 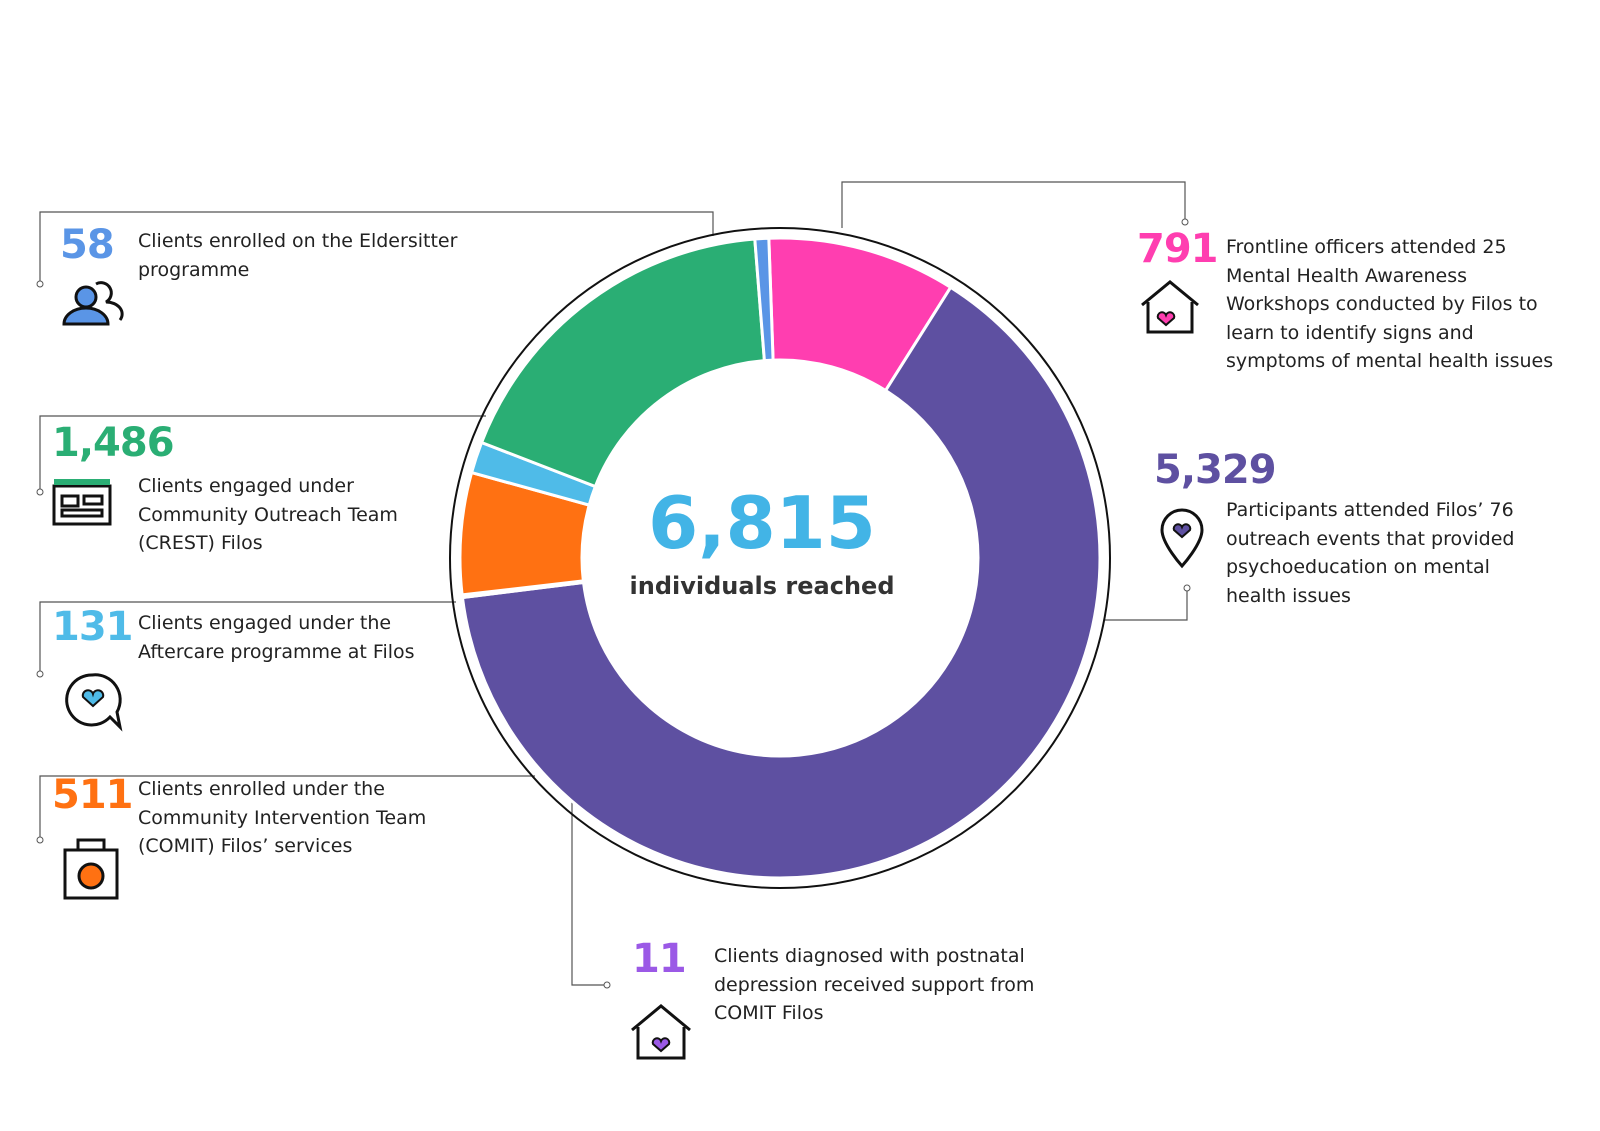 I want to click on center-label: individuals reached, so click(x=762, y=586).